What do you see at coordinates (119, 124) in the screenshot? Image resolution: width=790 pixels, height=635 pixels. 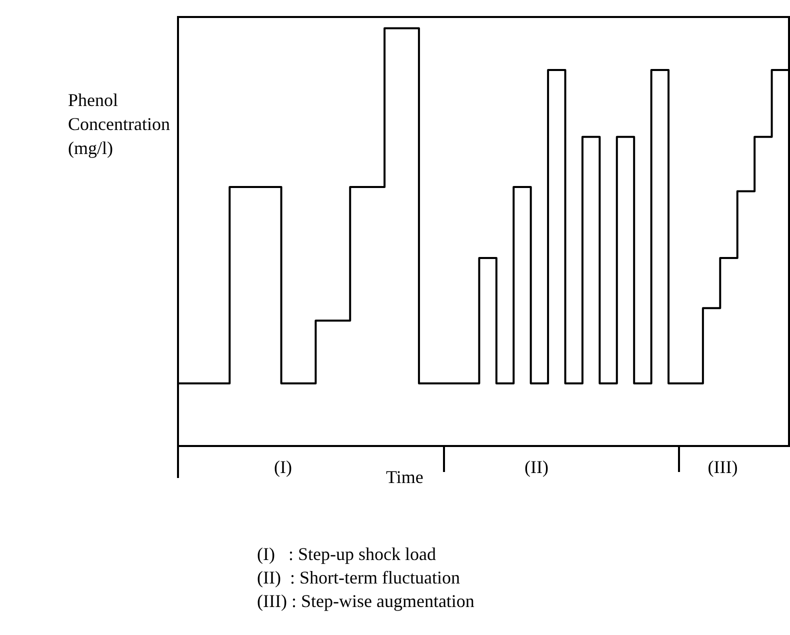 I see `y-axis-title: Phenol Concentration (mg/l)` at bounding box center [119, 124].